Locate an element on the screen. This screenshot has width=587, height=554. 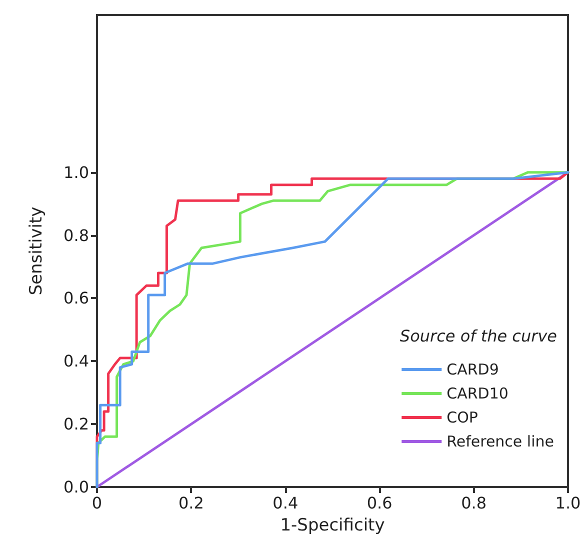
x-tick-label: 0.8 is located at coordinates (474, 503).